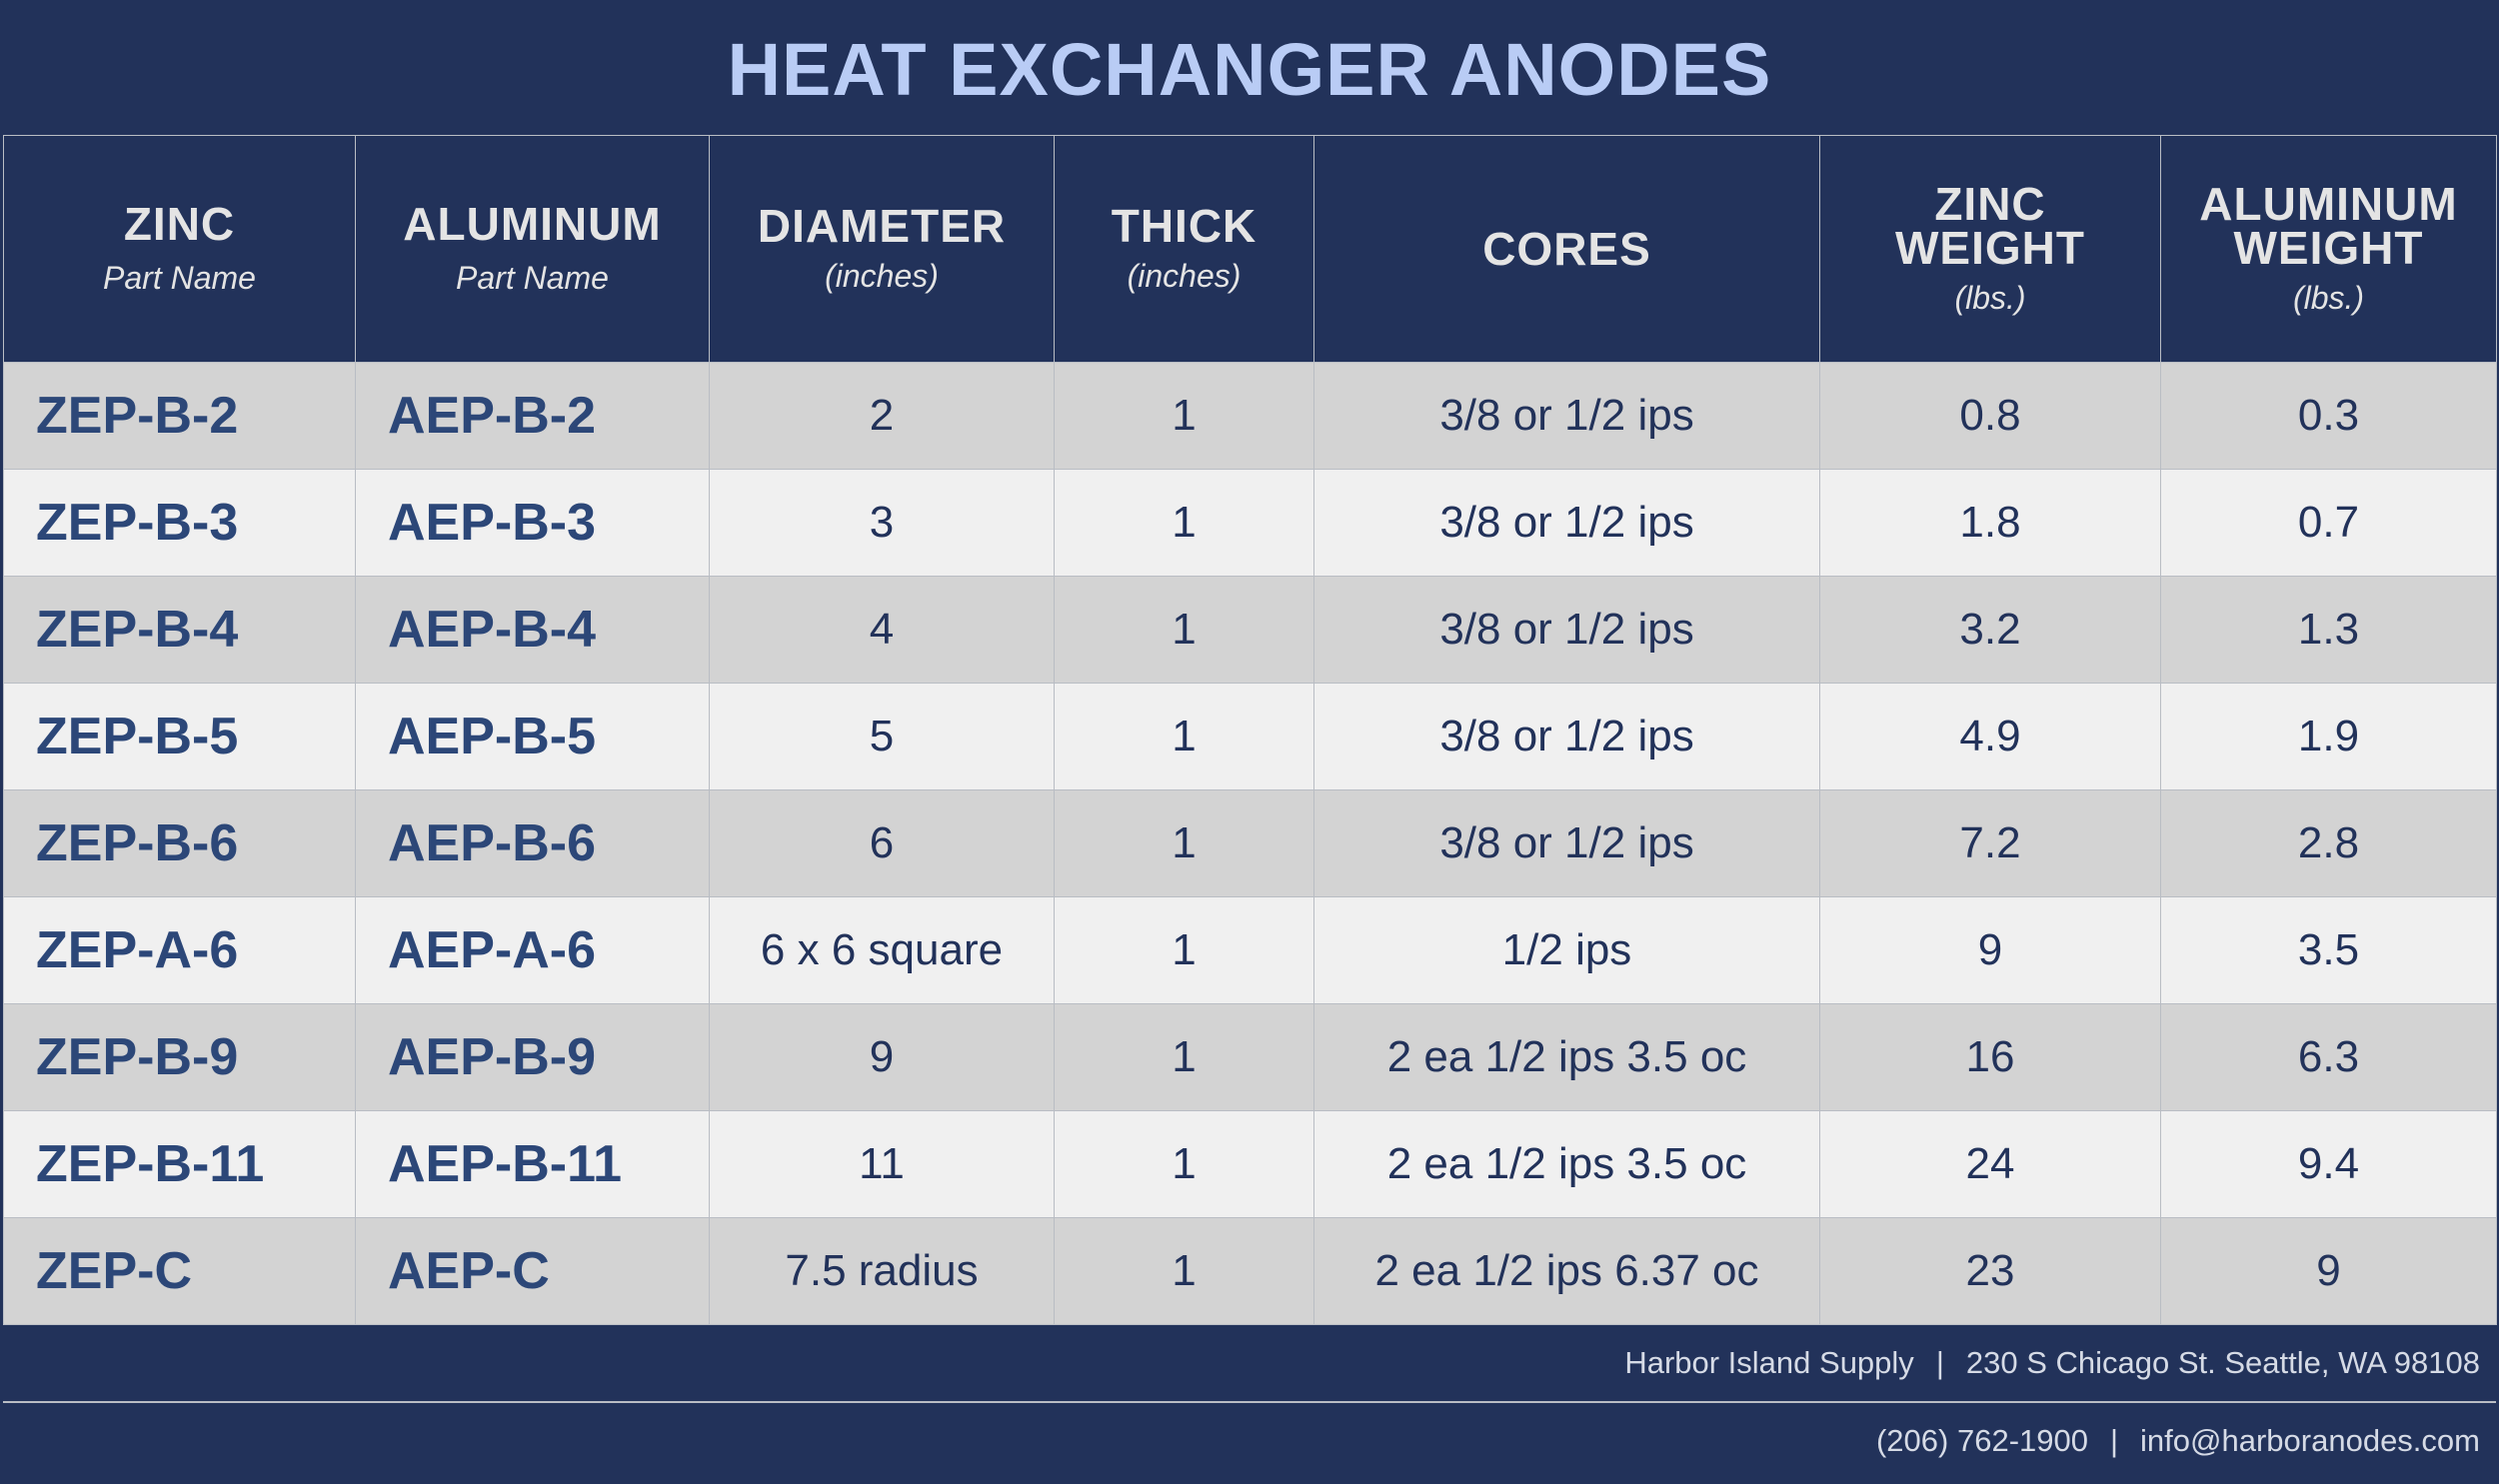 The image size is (2499, 1484). I want to click on diameter-cell: 7.5 radius, so click(882, 1271).